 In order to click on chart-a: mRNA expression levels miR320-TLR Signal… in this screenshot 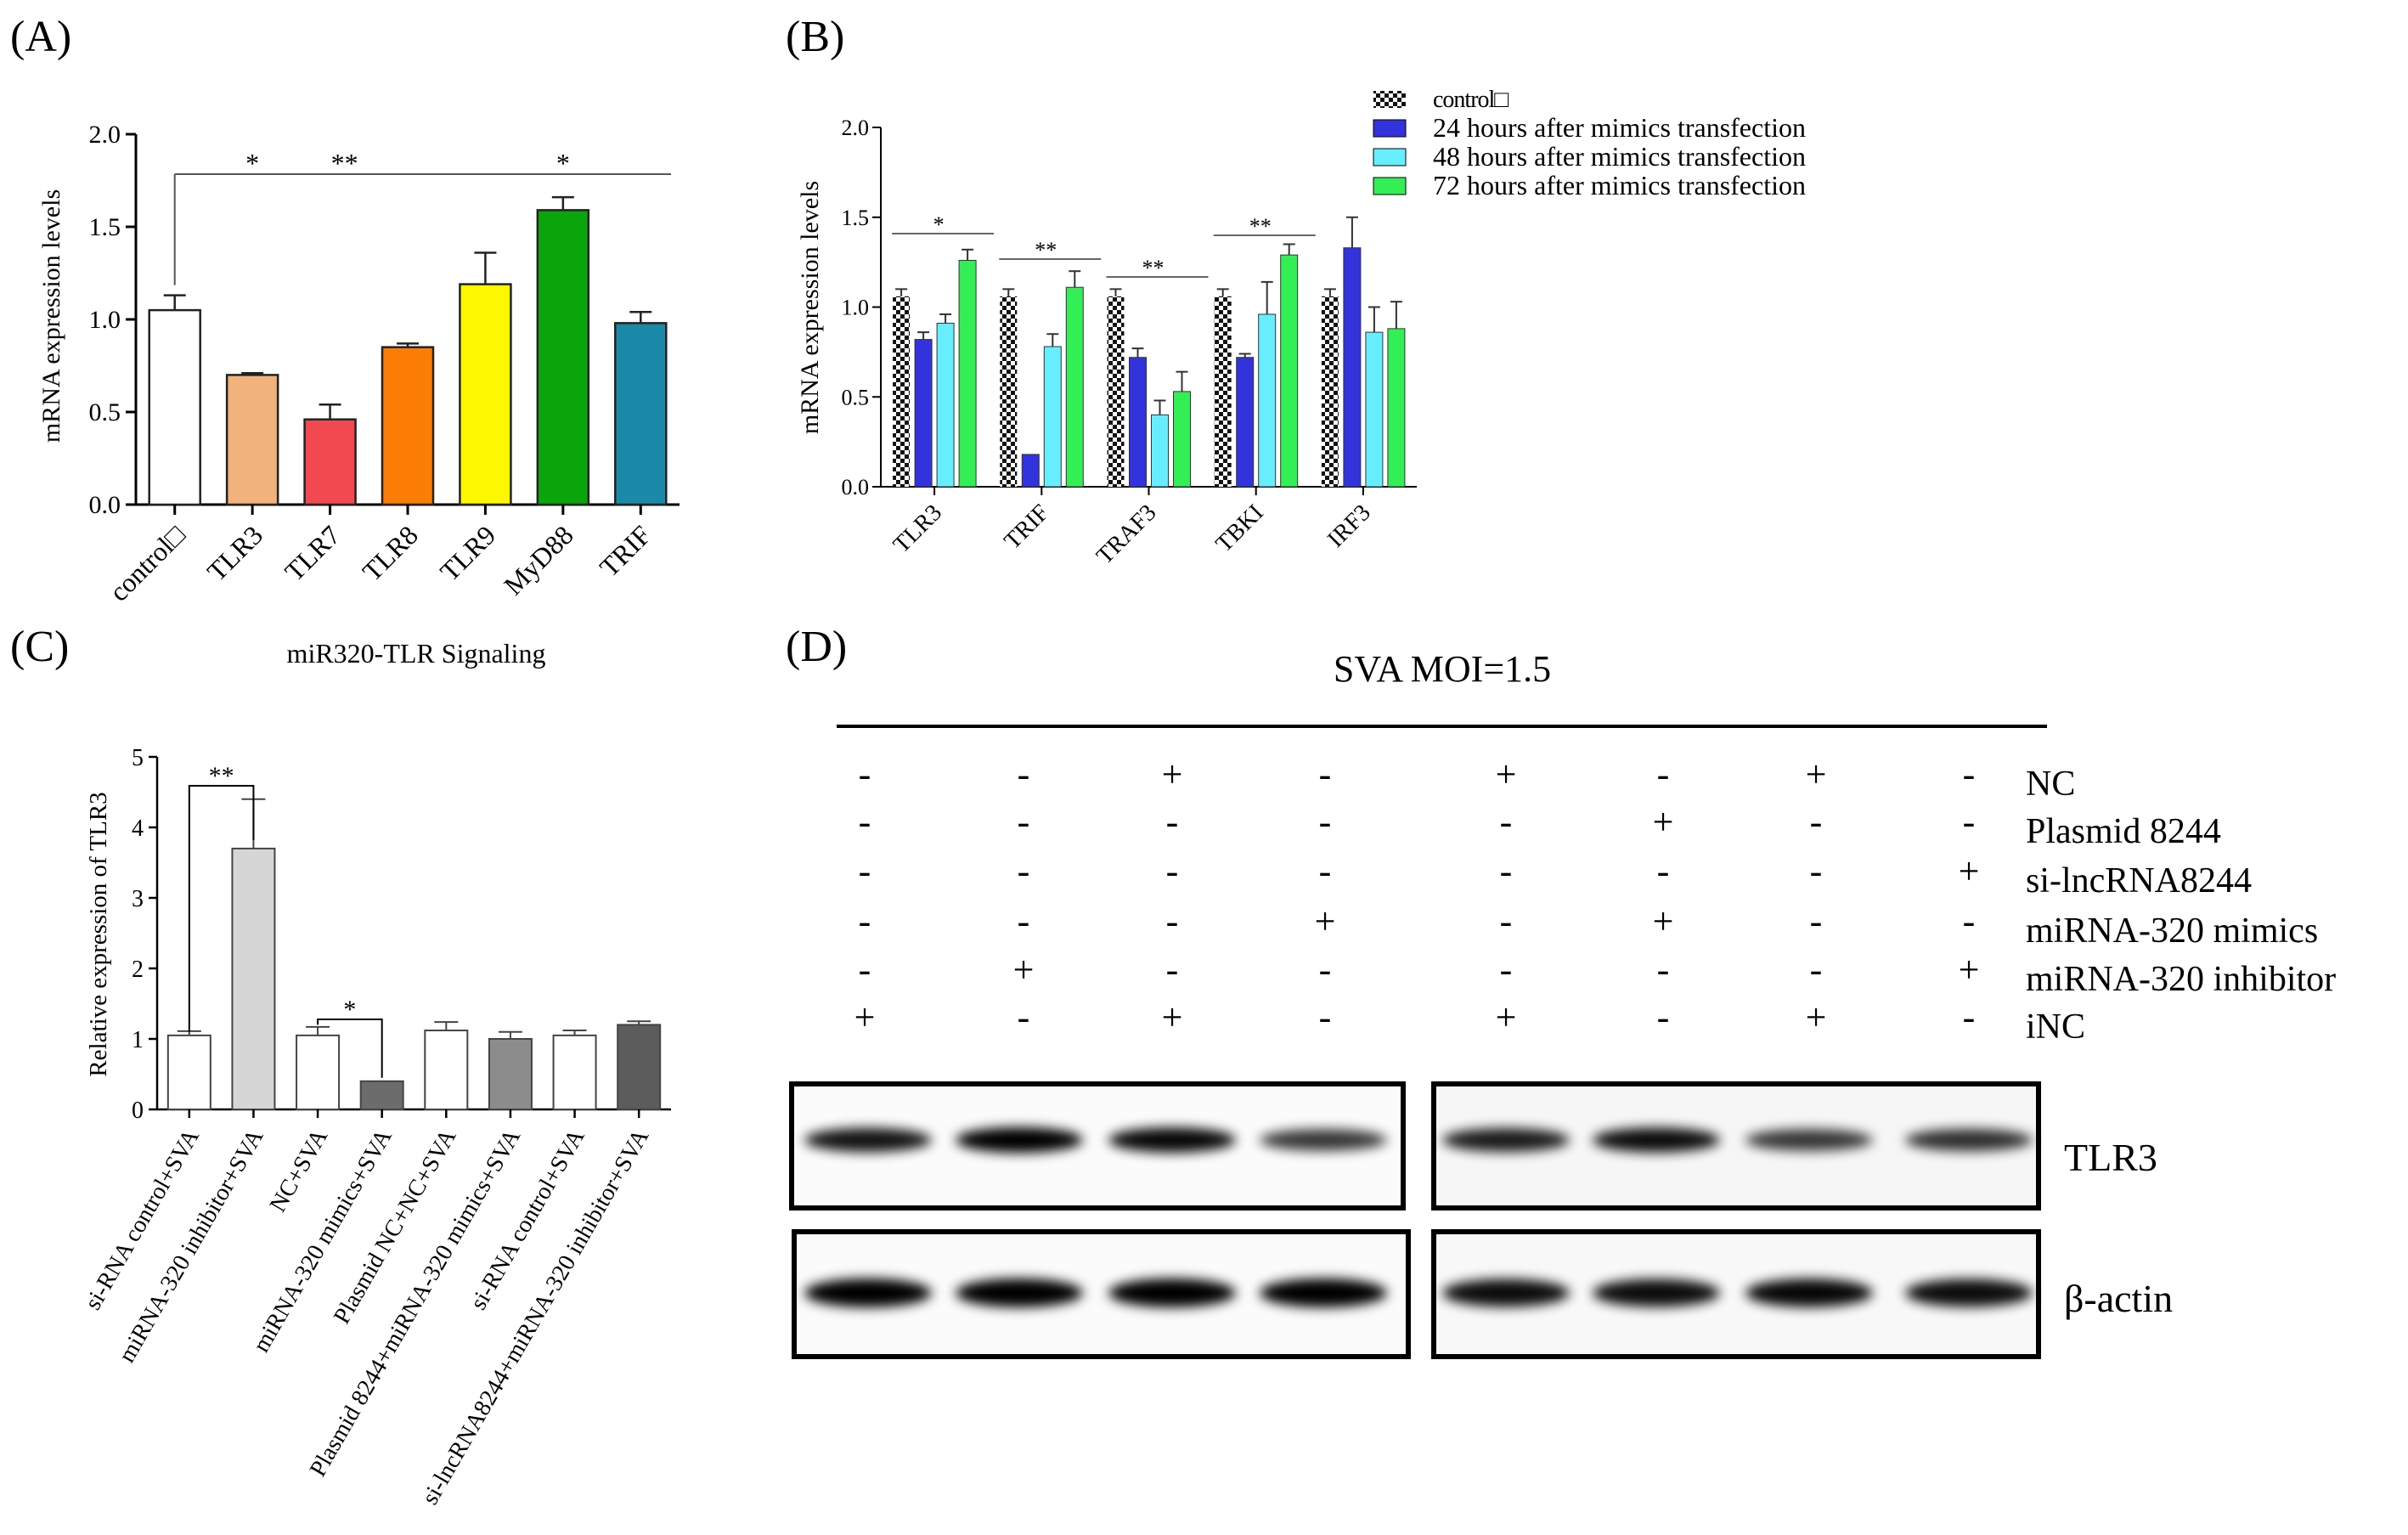, I will do `click(359, 395)`.